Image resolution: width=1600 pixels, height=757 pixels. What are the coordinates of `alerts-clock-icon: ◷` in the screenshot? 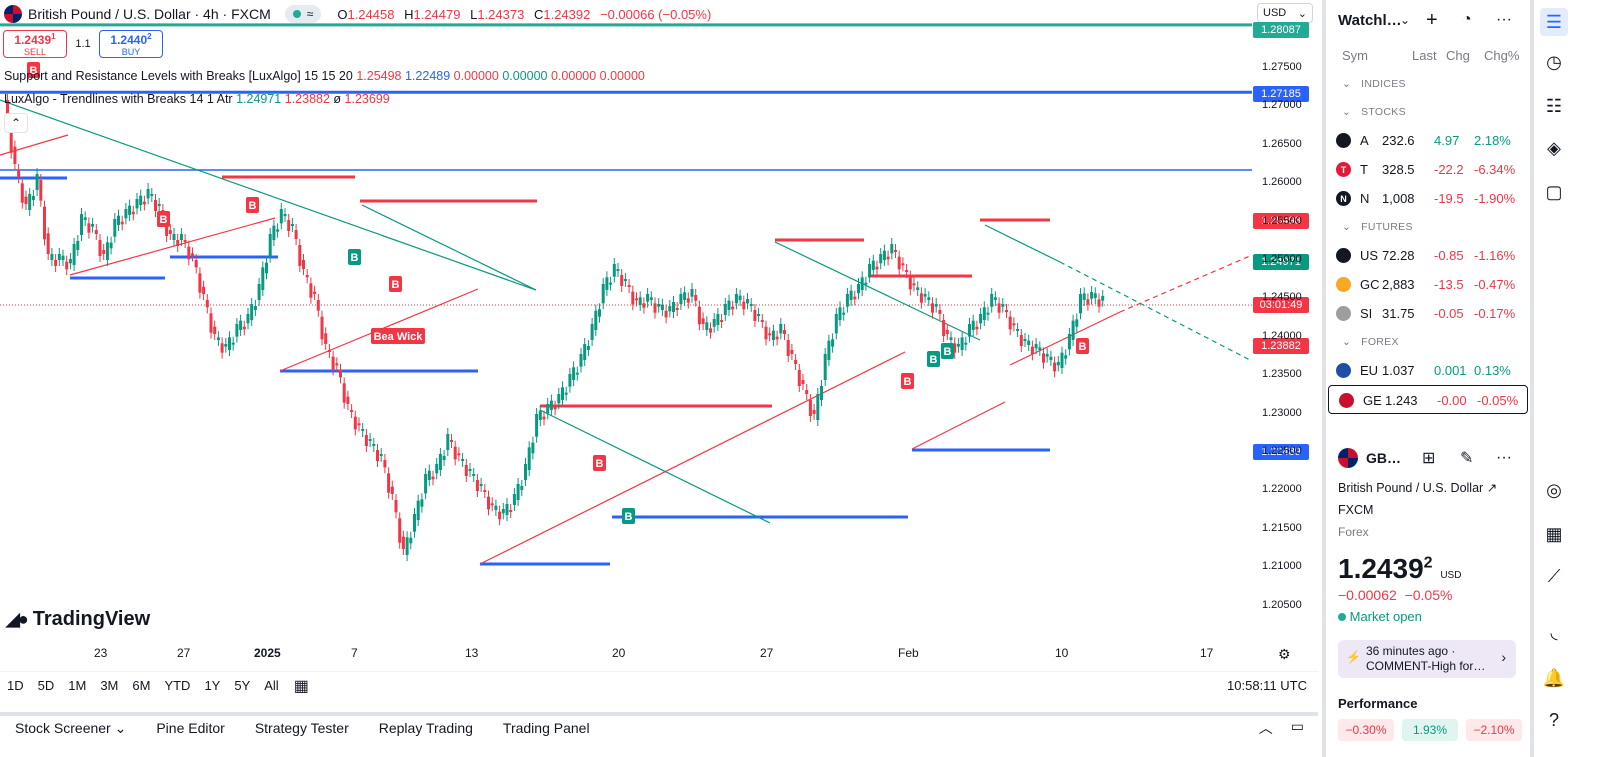 It's located at (1554, 61).